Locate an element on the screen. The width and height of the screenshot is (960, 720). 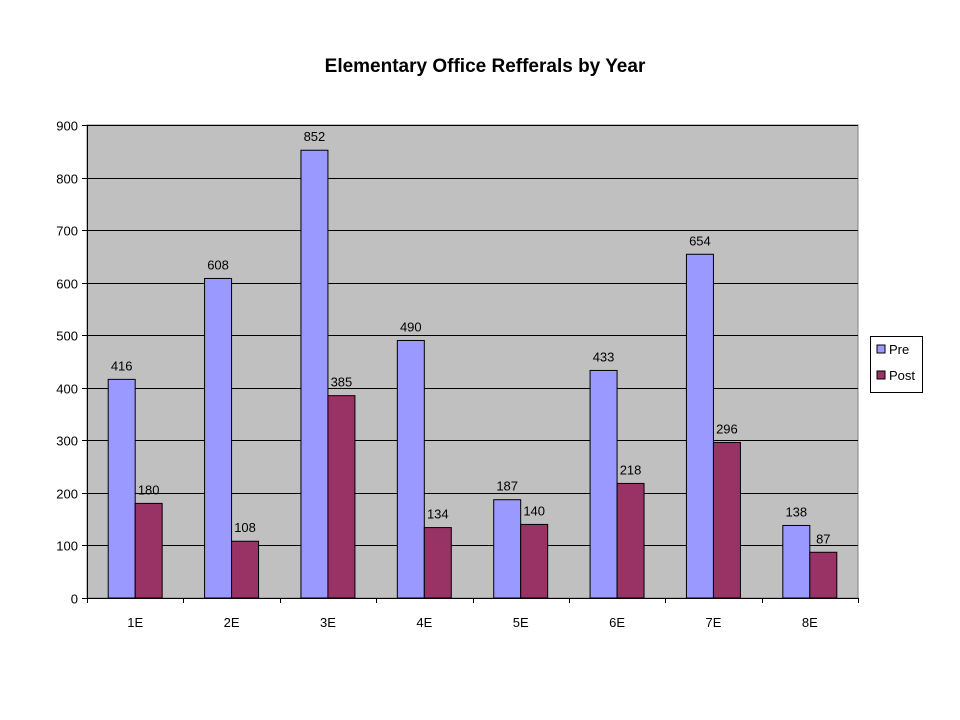
x-tick-label: 3E is located at coordinates (328, 622).